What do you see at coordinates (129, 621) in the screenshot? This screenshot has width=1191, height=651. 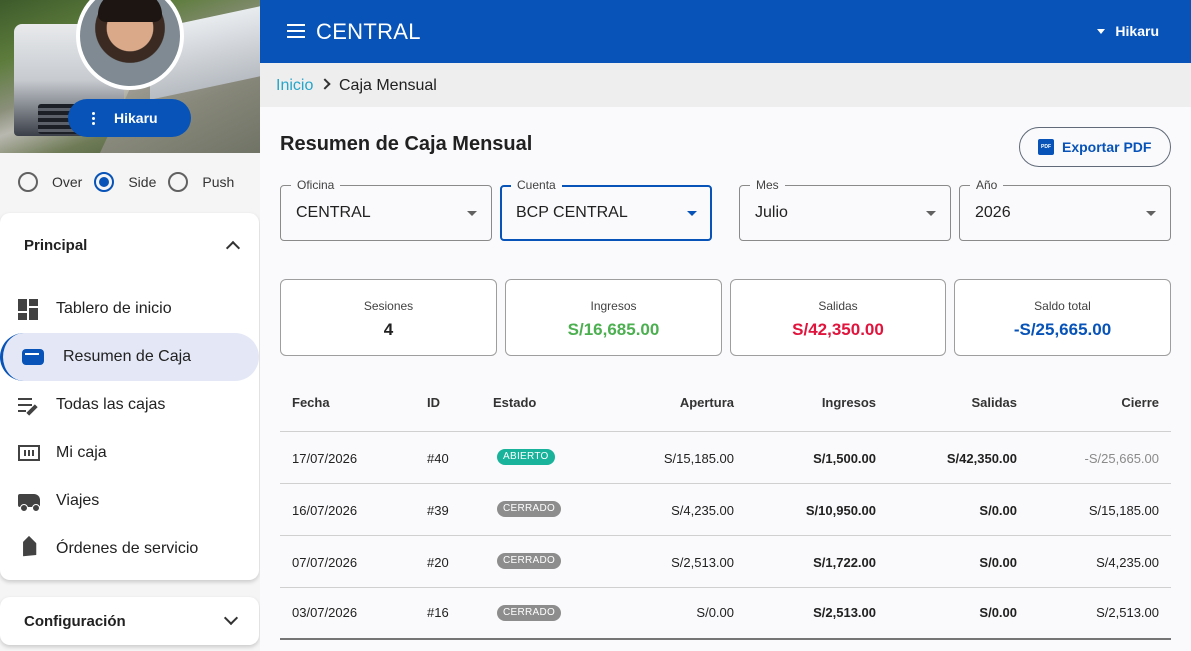 I see `menu-configuracion-card: Configuración` at bounding box center [129, 621].